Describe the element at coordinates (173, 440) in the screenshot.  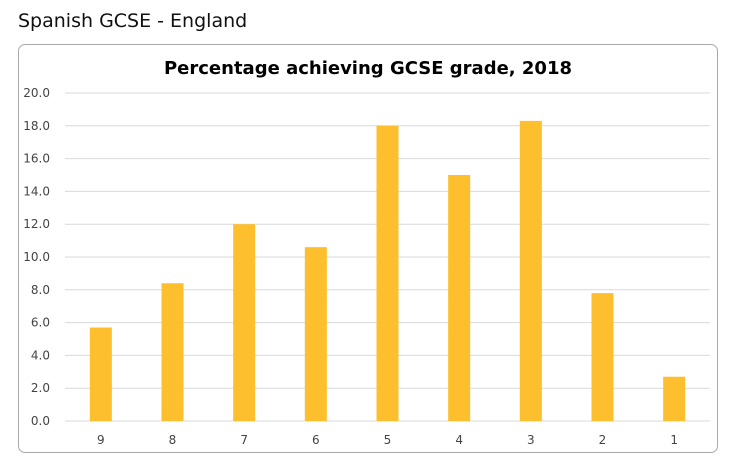
I see `x-tick-label: 8` at that location.